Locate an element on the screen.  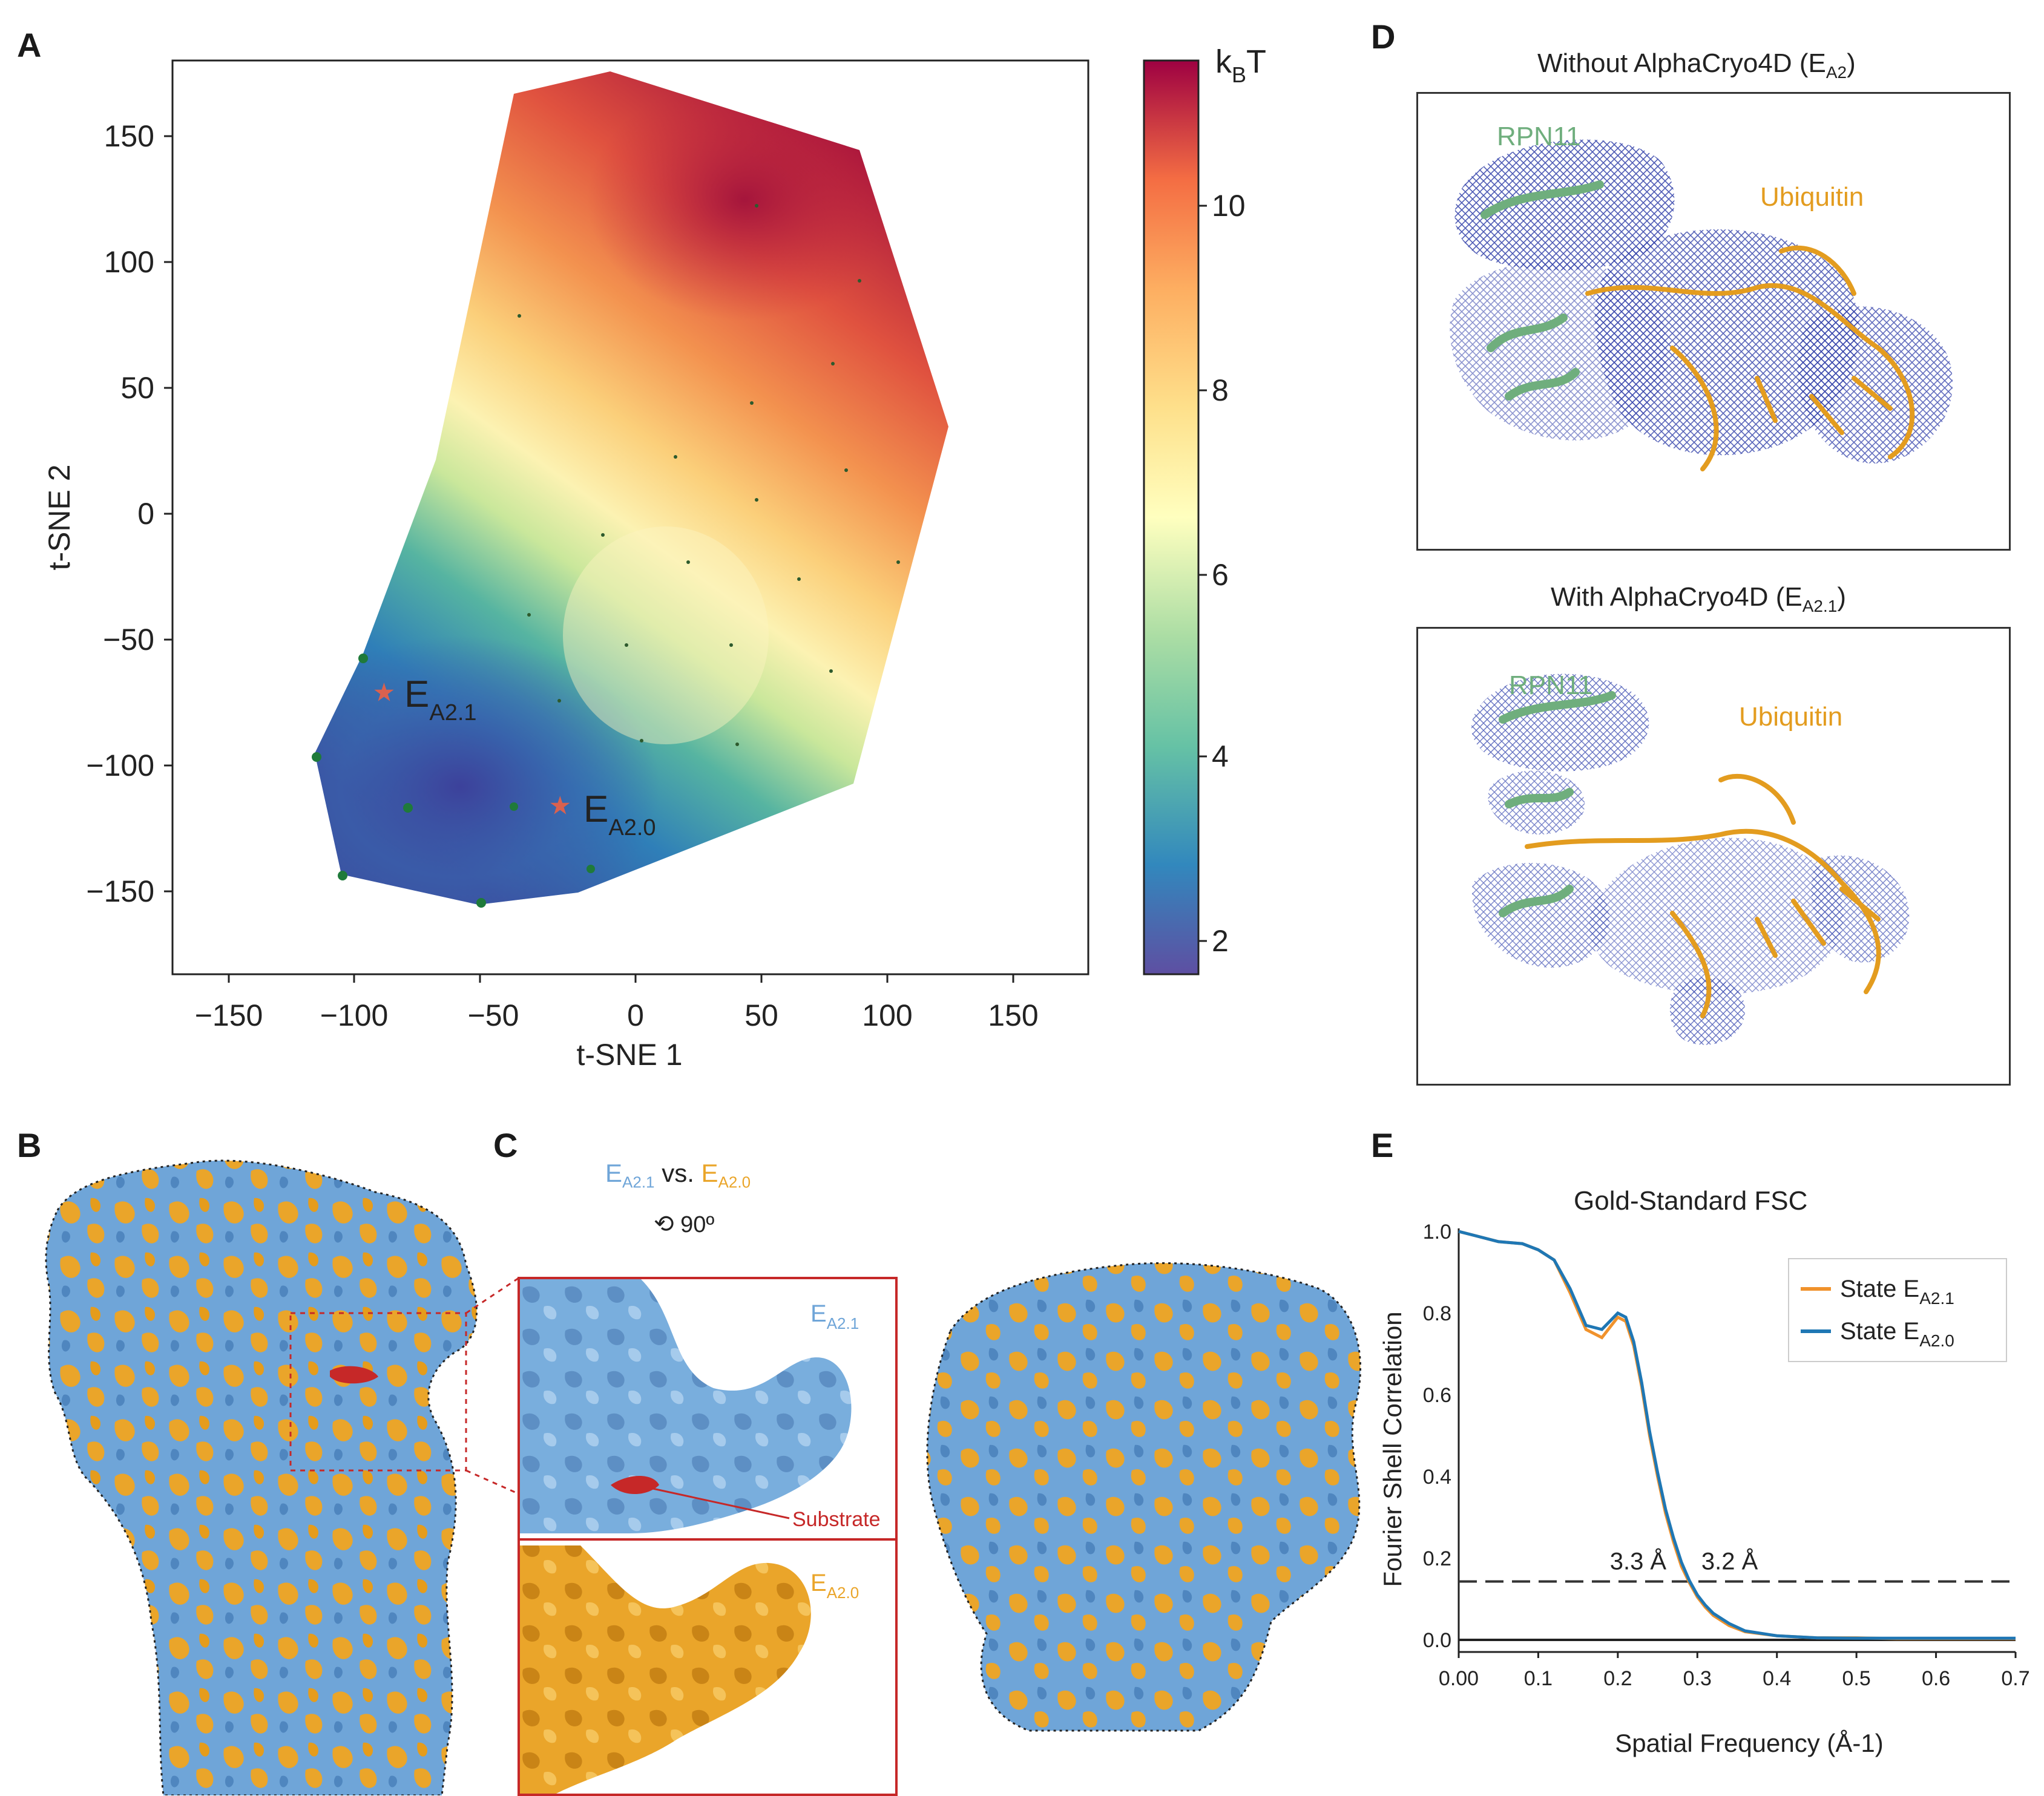
marker-star-a20: ★ is located at coordinates (560, 805).